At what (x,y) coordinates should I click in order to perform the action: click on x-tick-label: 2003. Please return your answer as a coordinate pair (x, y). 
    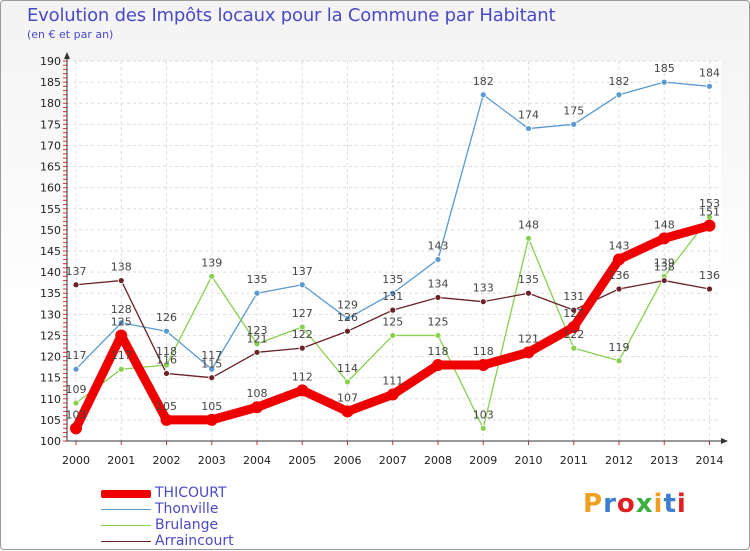
    Looking at the image, I should click on (212, 460).